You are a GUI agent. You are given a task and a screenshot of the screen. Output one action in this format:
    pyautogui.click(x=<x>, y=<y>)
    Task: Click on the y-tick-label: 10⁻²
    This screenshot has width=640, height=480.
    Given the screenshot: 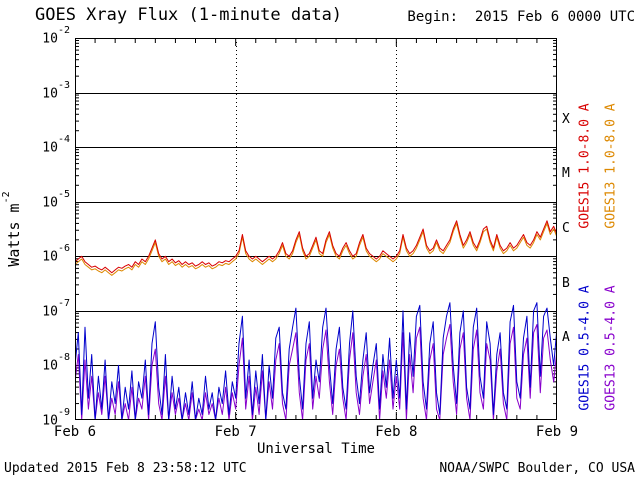 What is the action you would take?
    pyautogui.click(x=56, y=36)
    